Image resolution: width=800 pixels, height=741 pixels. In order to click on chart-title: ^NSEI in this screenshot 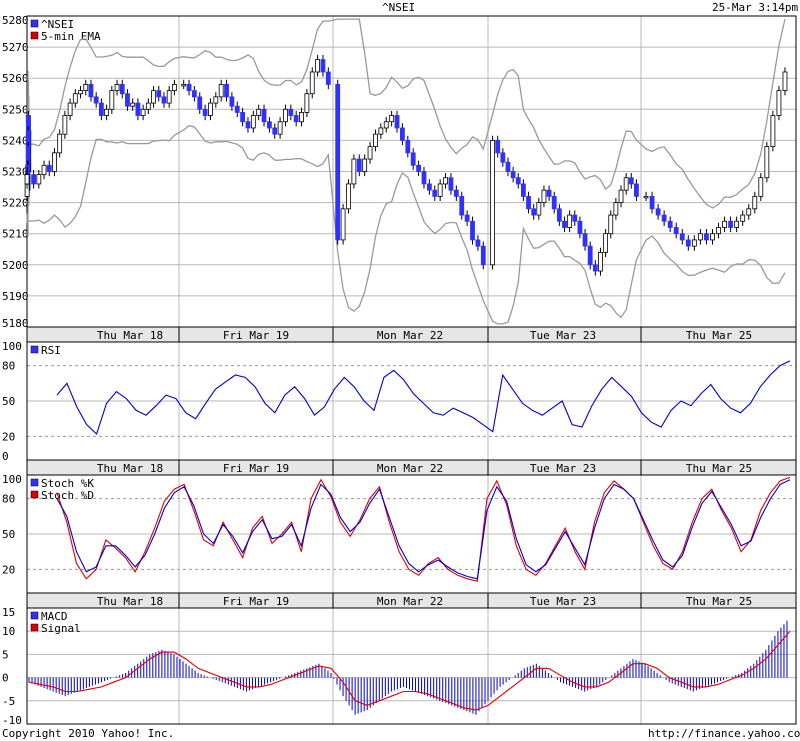, I will do `click(399, 7)`.